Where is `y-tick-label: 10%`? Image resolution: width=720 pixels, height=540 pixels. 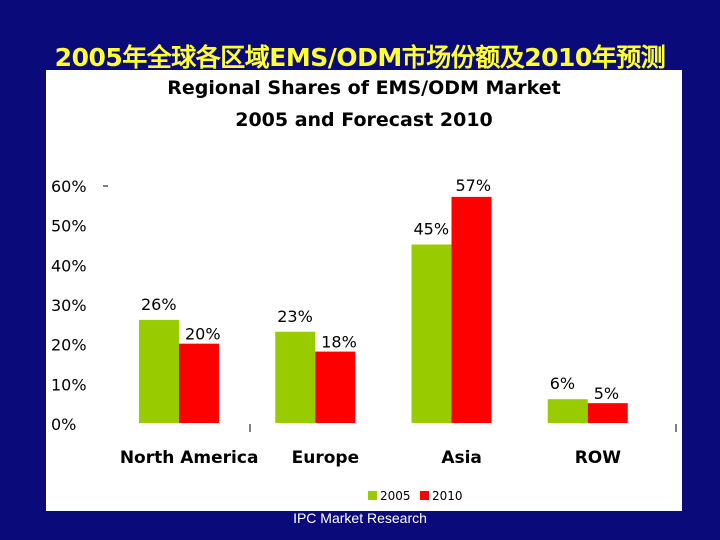 y-tick-label: 10% is located at coordinates (69, 384).